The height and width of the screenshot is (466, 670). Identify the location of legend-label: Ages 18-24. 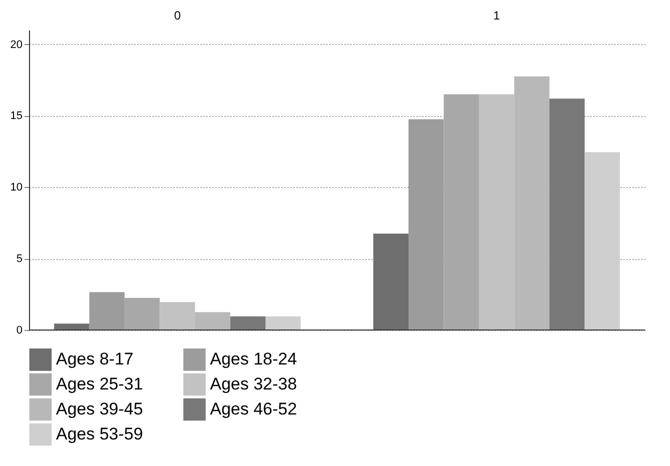
(253, 359).